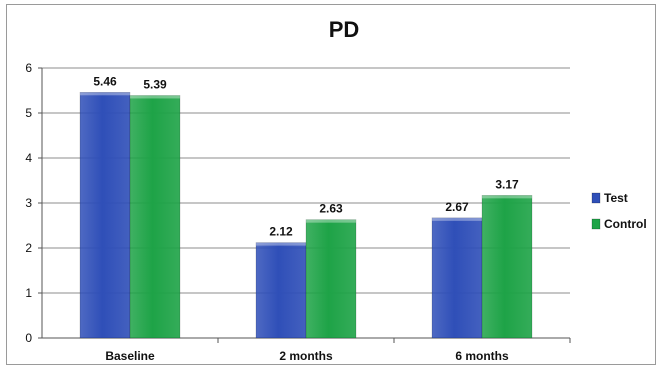 The image size is (662, 369). Describe the element at coordinates (105, 81) in the screenshot. I see `data-label: 5.46` at that location.